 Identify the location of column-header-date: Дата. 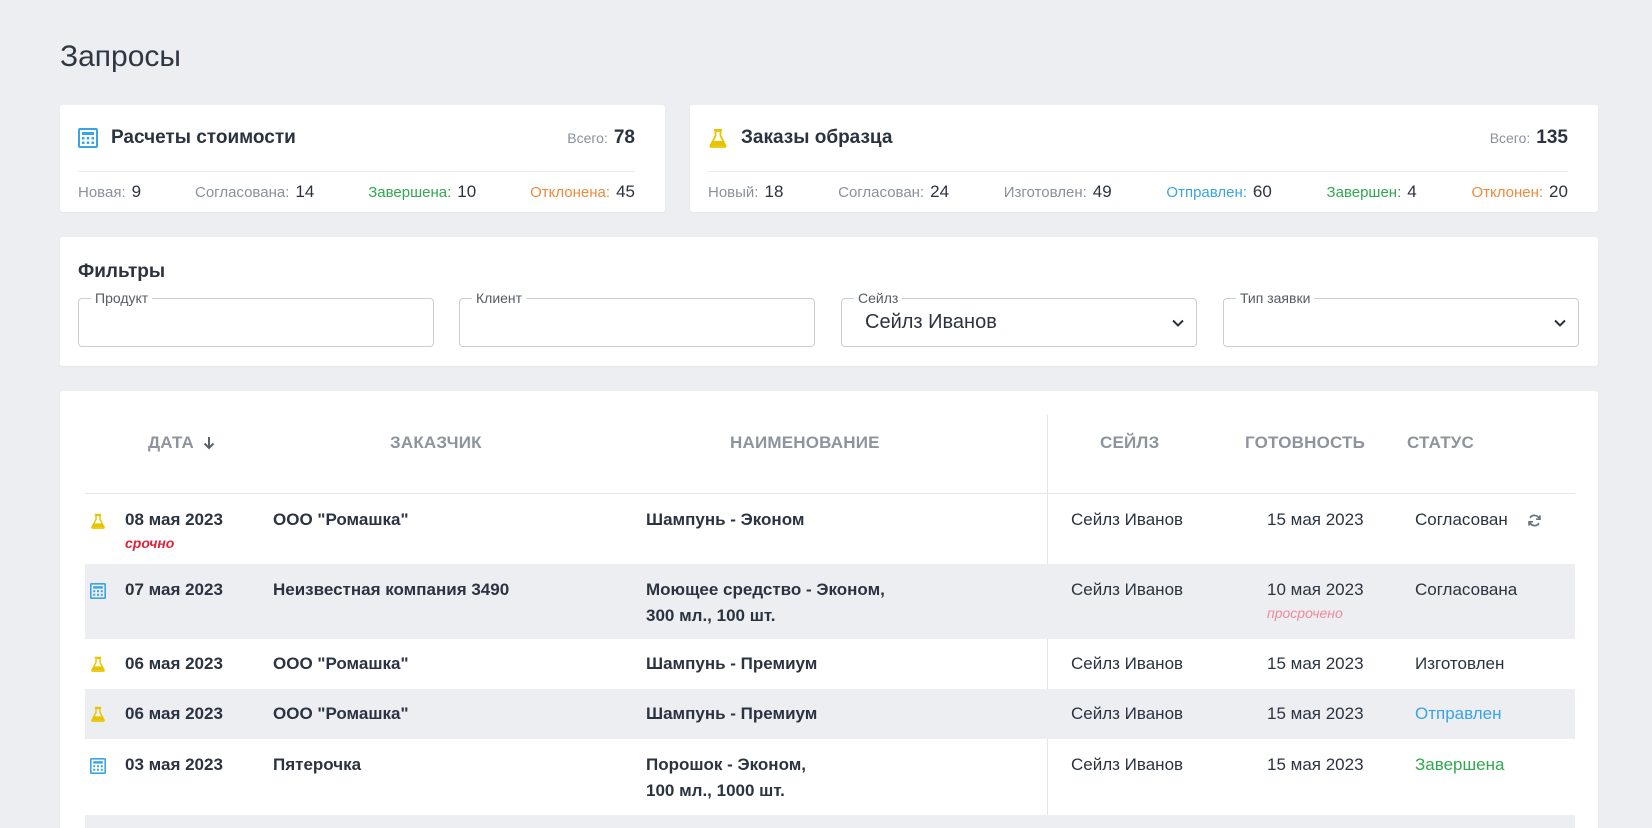
(182, 443).